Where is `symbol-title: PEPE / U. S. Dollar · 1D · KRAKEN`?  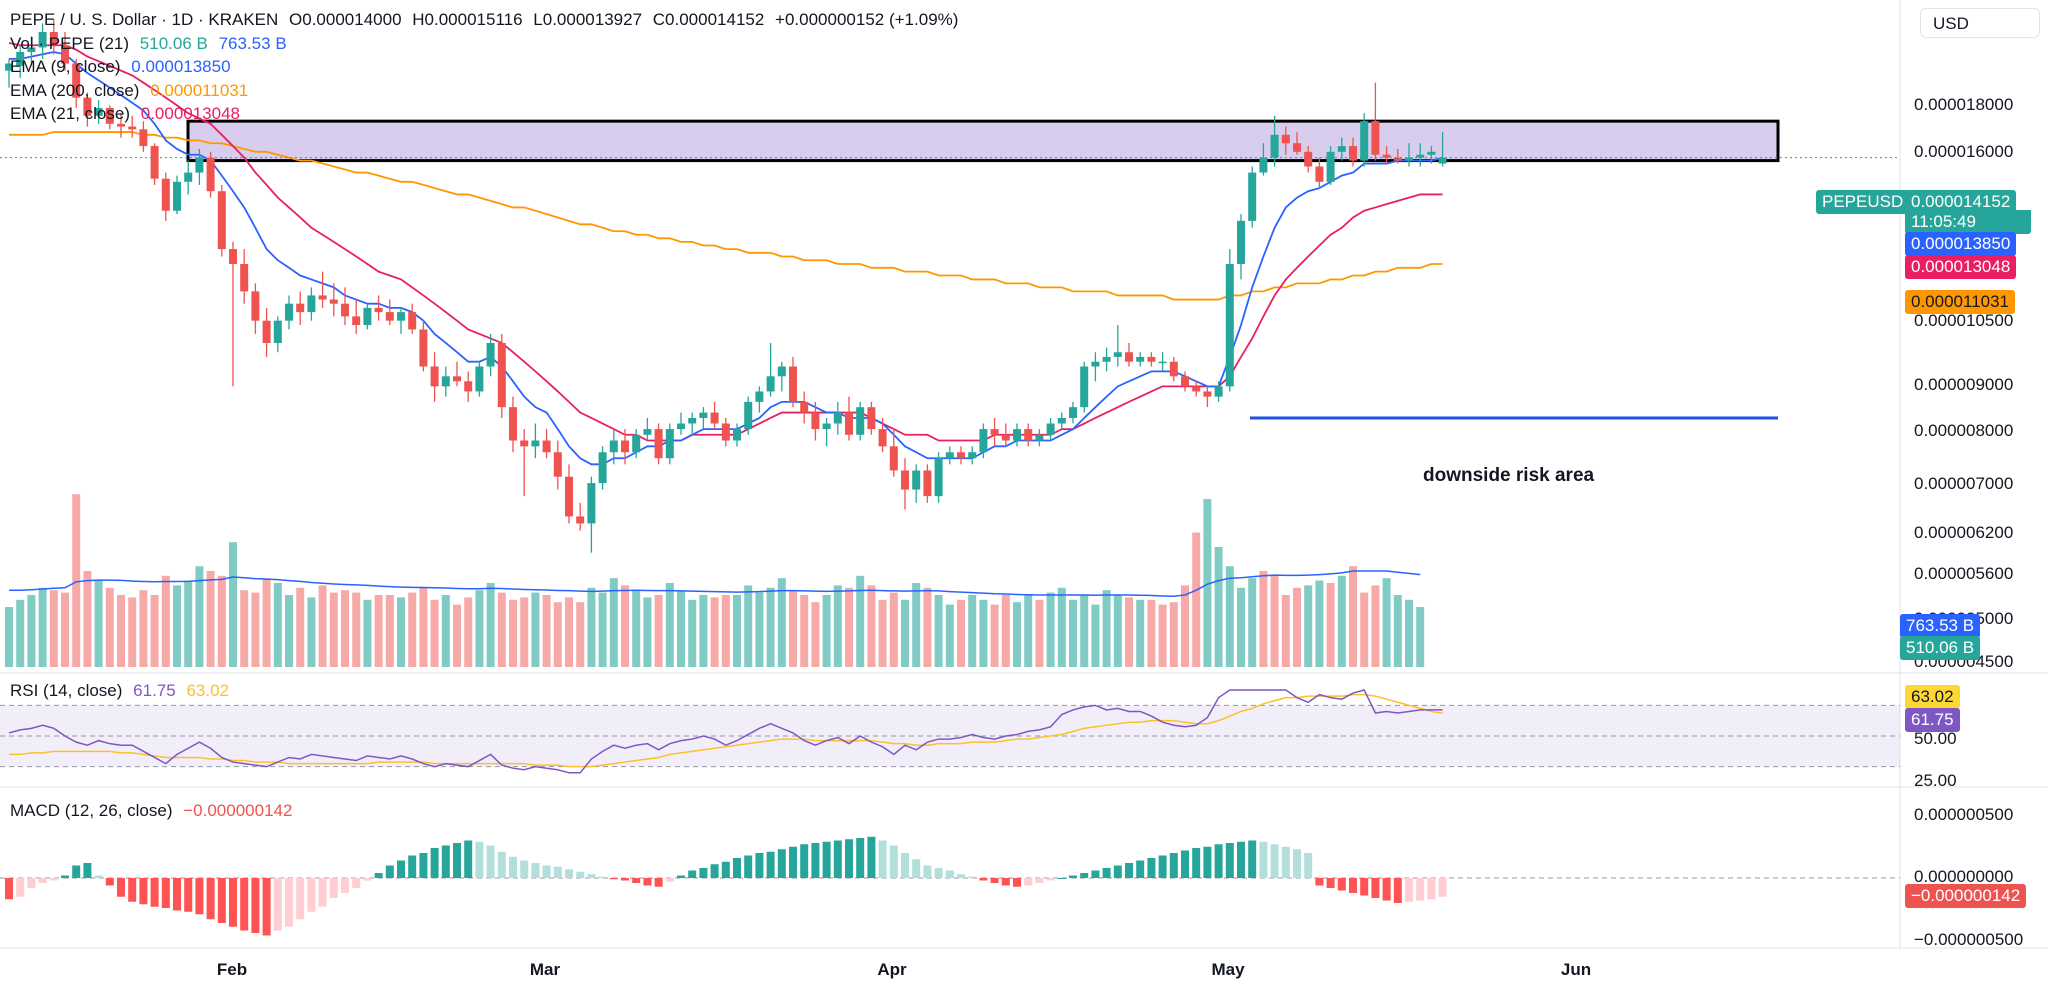
symbol-title: PEPE / U. S. Dollar · 1D · KRAKEN is located at coordinates (144, 19).